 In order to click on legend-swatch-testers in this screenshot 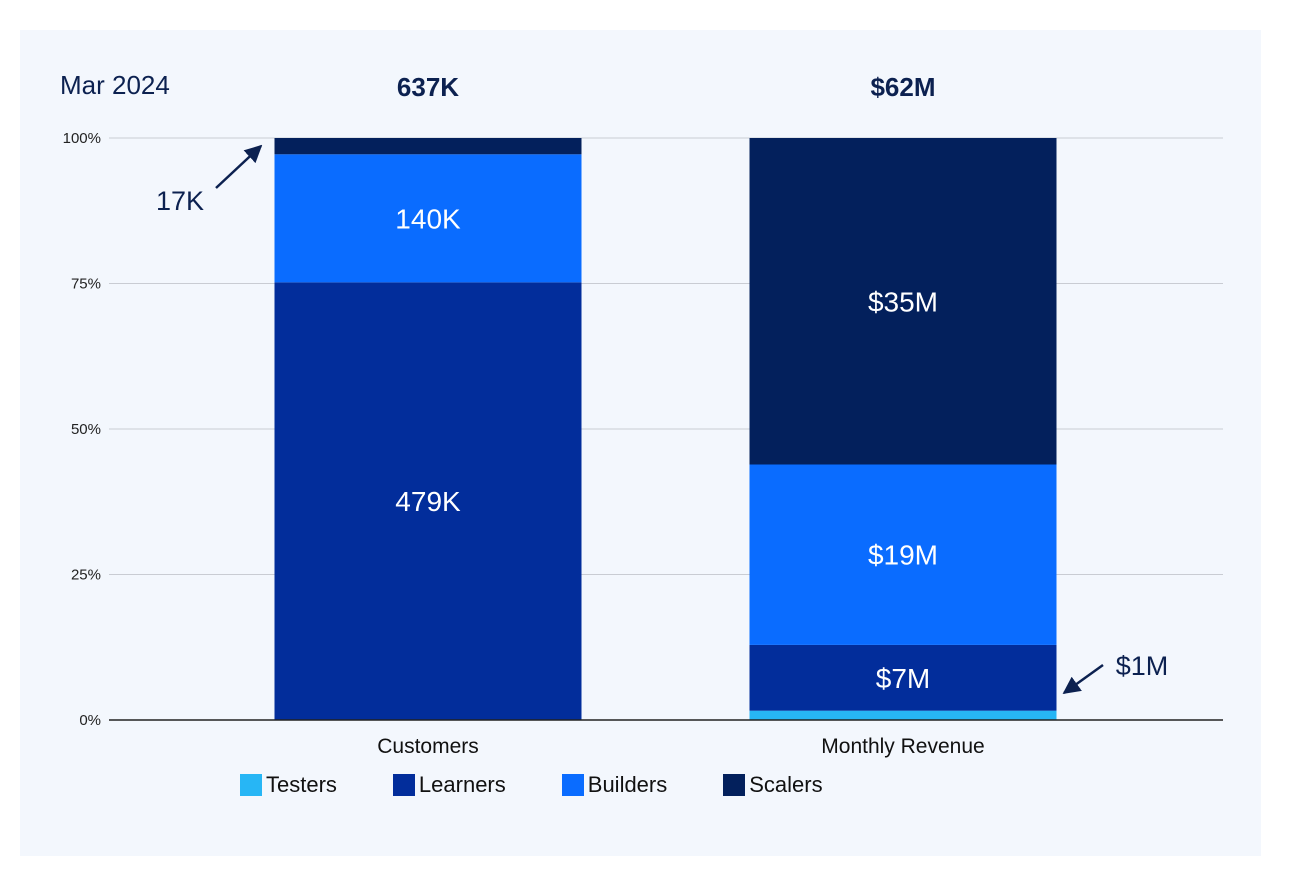, I will do `click(251, 785)`.